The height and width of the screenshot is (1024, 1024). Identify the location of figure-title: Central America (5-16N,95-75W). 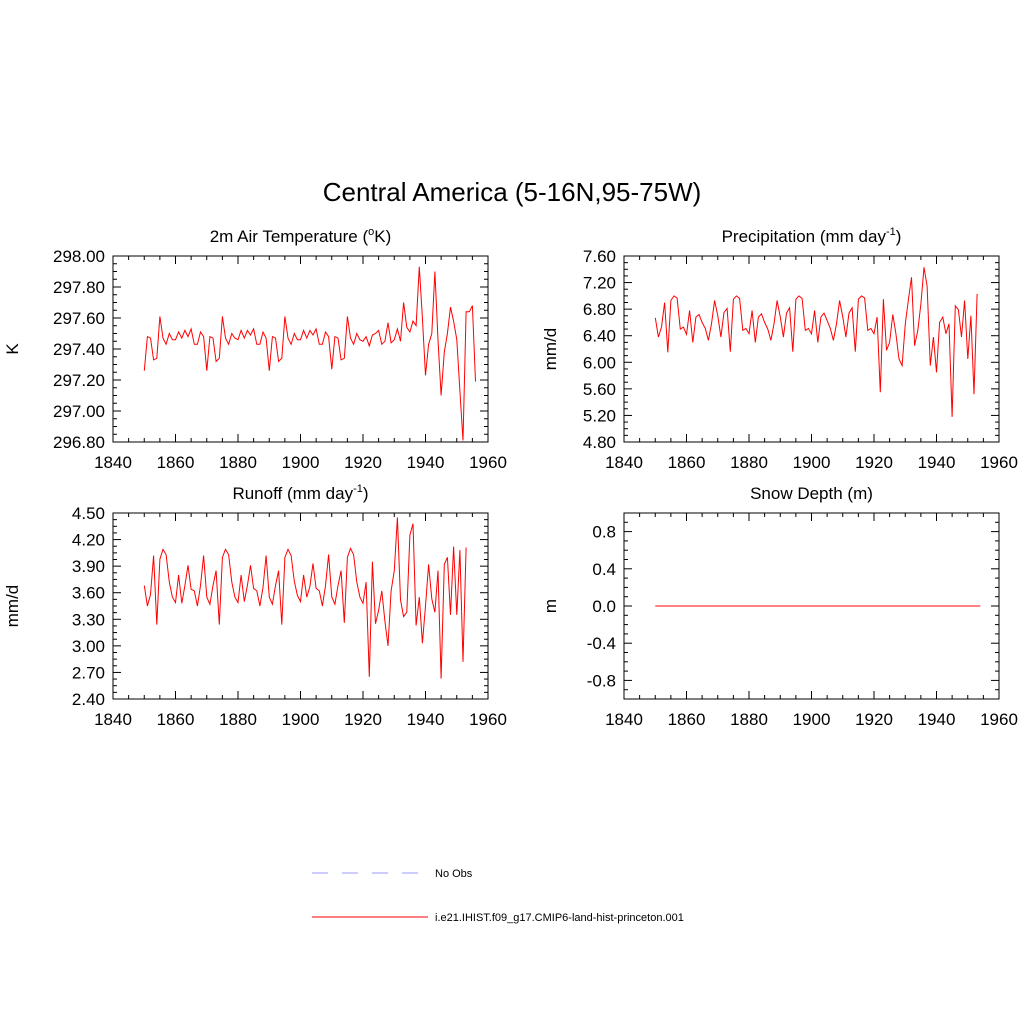
(512, 192).